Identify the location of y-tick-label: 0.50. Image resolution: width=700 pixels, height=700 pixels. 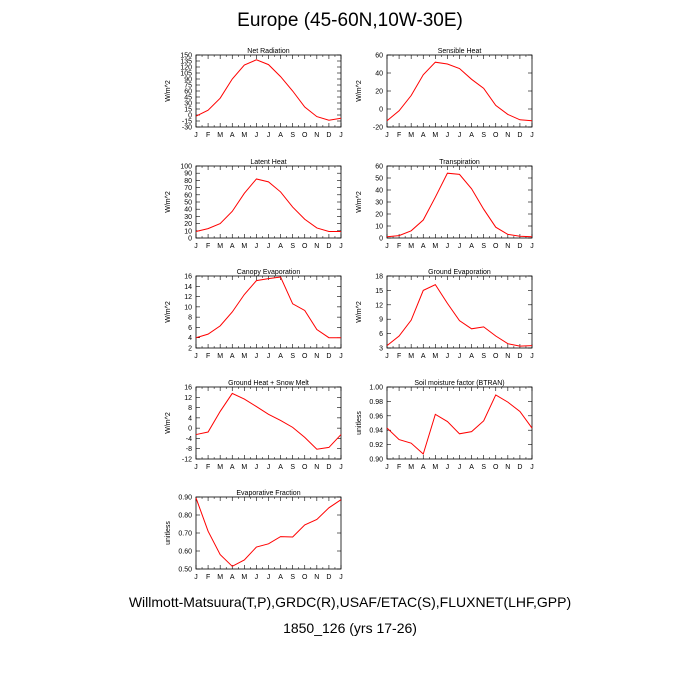
(185, 570).